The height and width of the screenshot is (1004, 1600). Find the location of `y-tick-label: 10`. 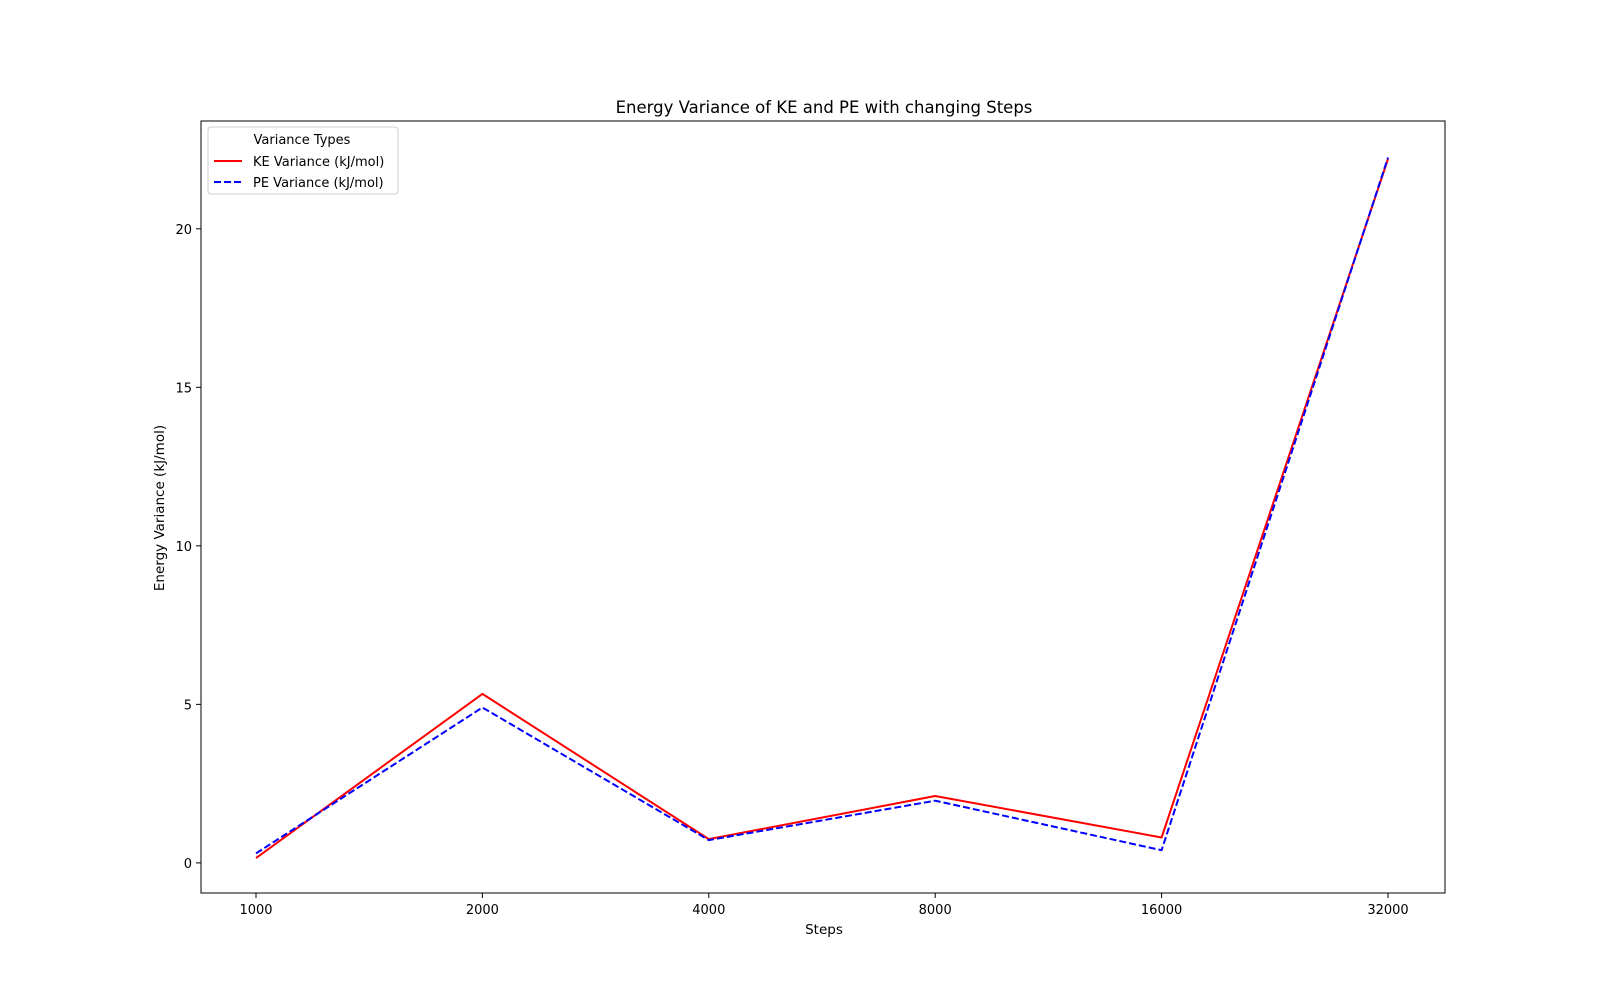

y-tick-label: 10 is located at coordinates (183, 547).